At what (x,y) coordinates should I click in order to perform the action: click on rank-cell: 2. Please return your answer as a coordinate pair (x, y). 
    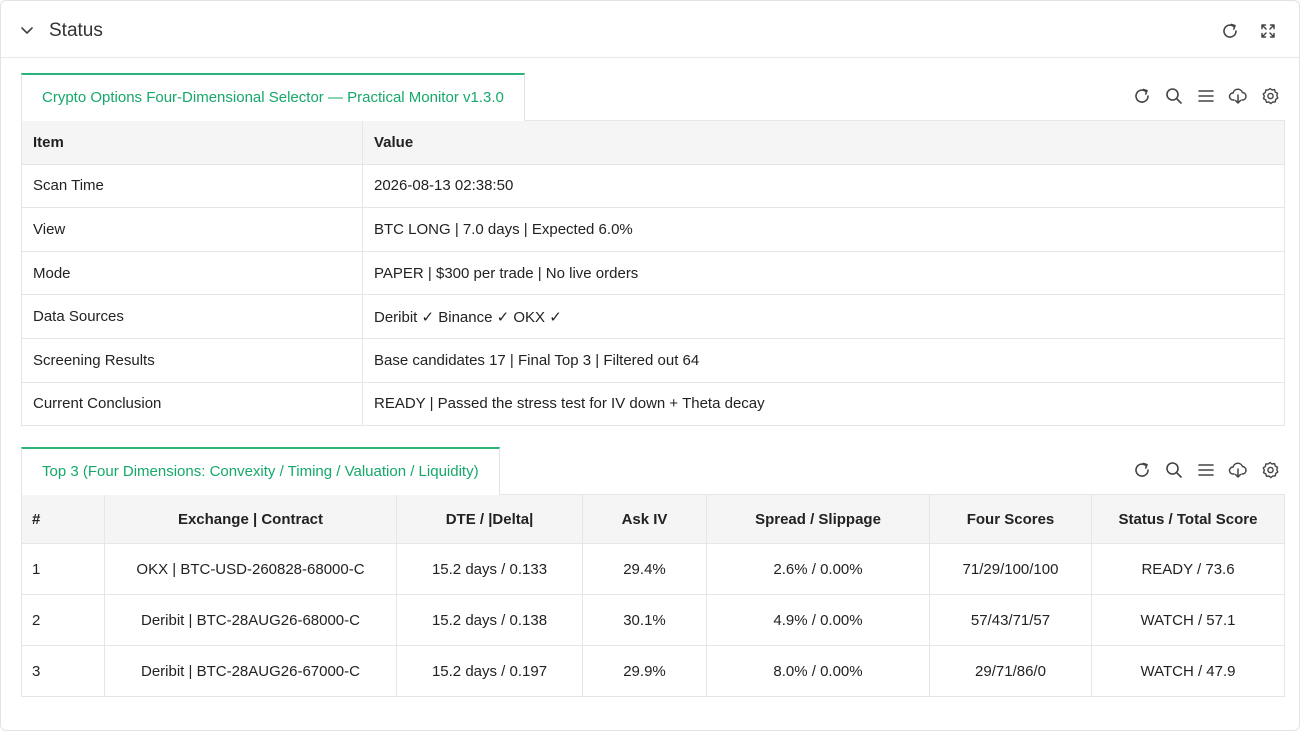
    Looking at the image, I should click on (63, 620).